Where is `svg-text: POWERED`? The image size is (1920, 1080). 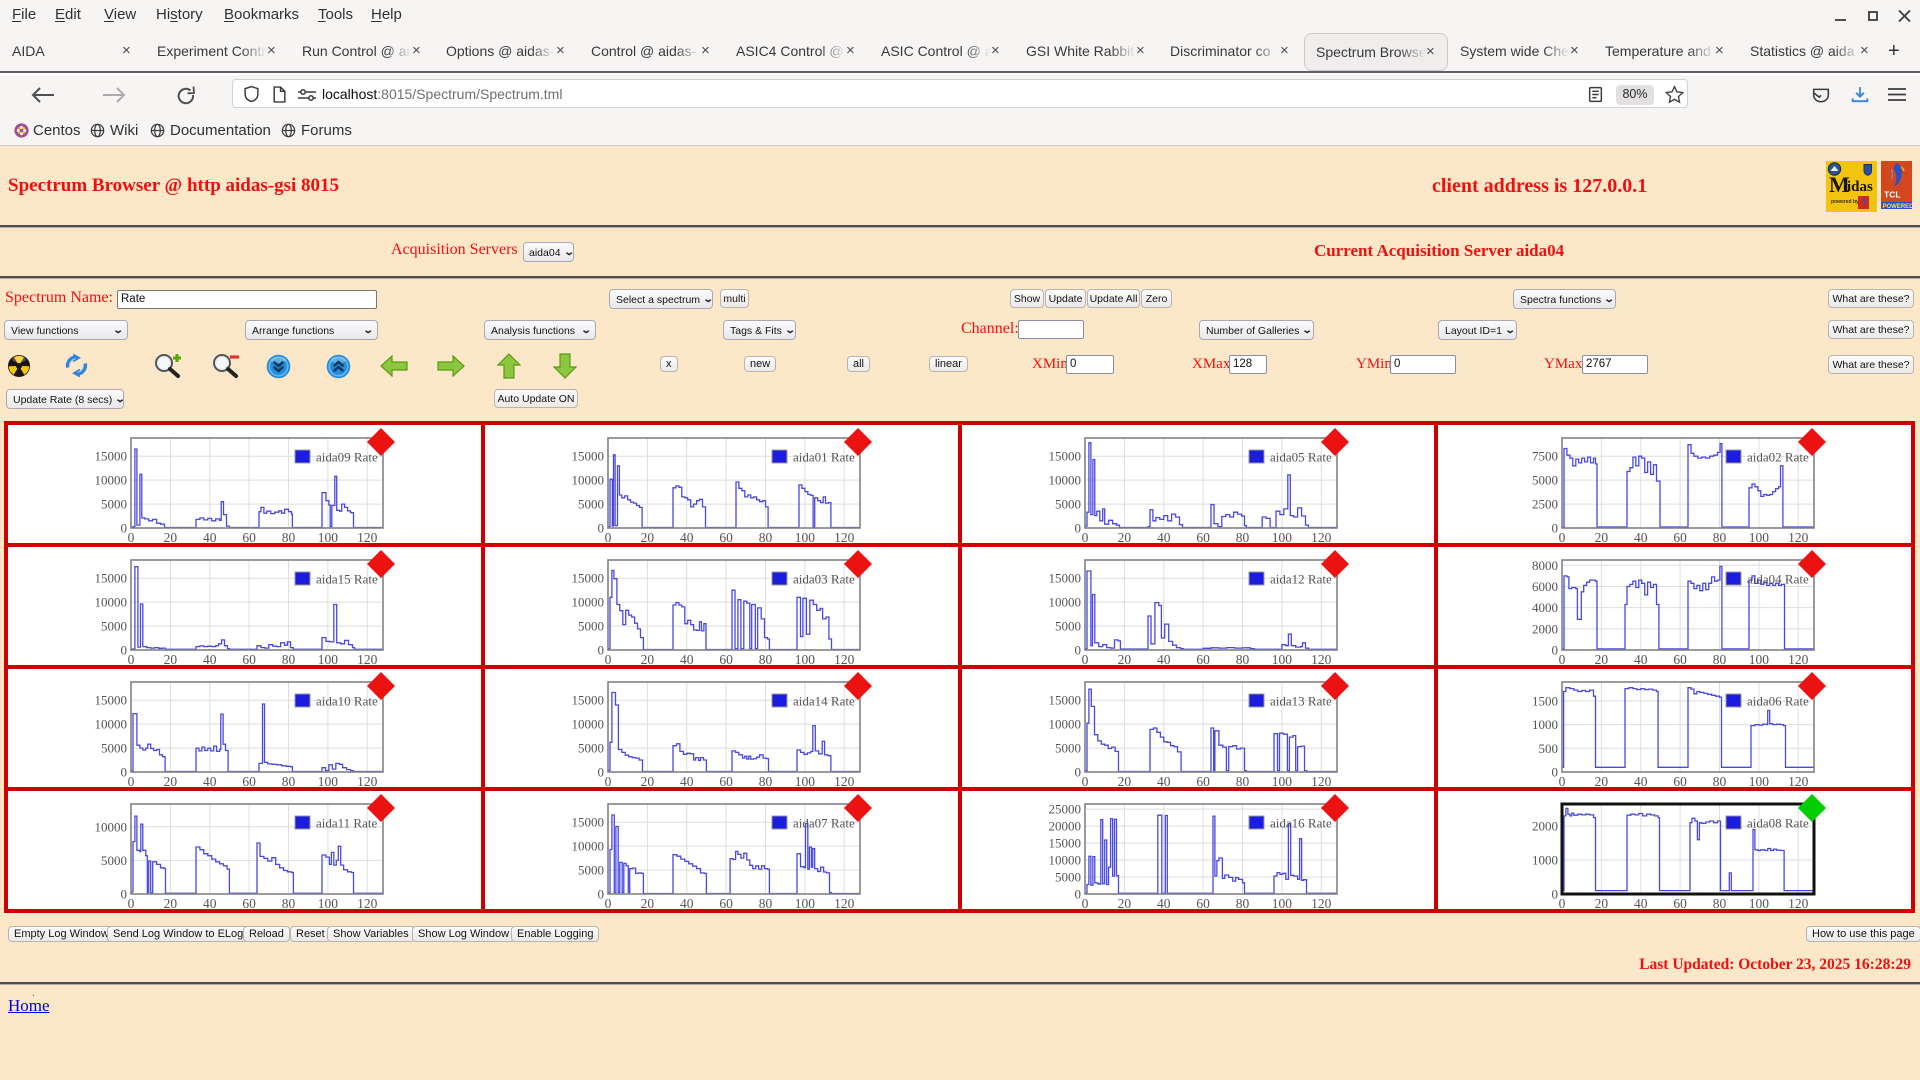
svg-text: POWERED is located at coordinates (1898, 206).